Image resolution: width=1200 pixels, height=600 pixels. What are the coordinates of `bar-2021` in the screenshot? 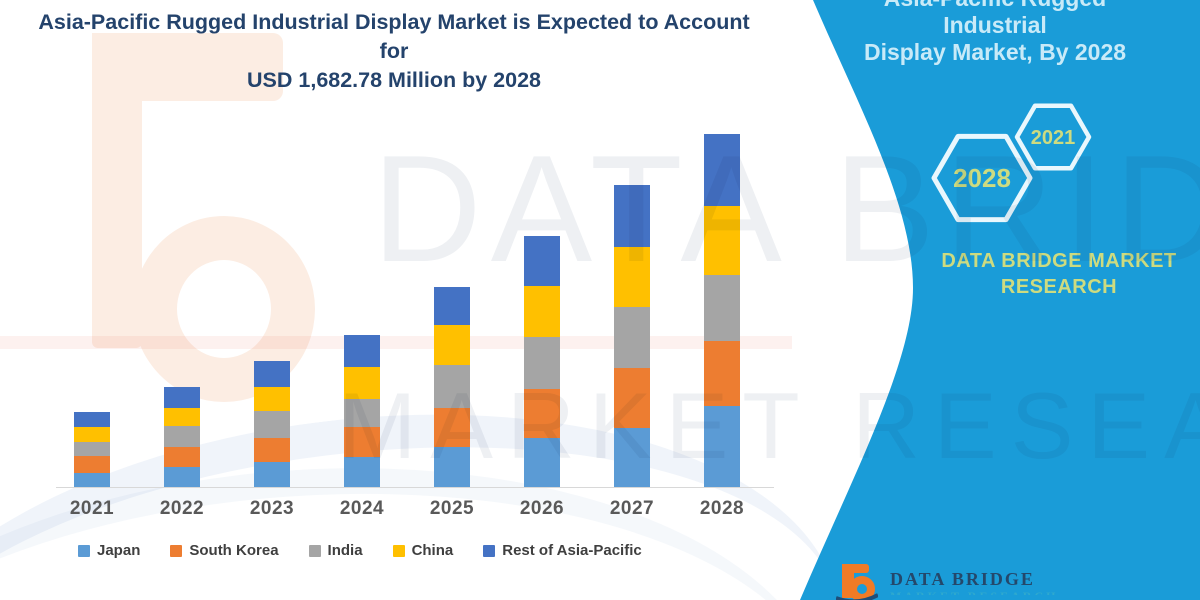 It's located at (92, 449).